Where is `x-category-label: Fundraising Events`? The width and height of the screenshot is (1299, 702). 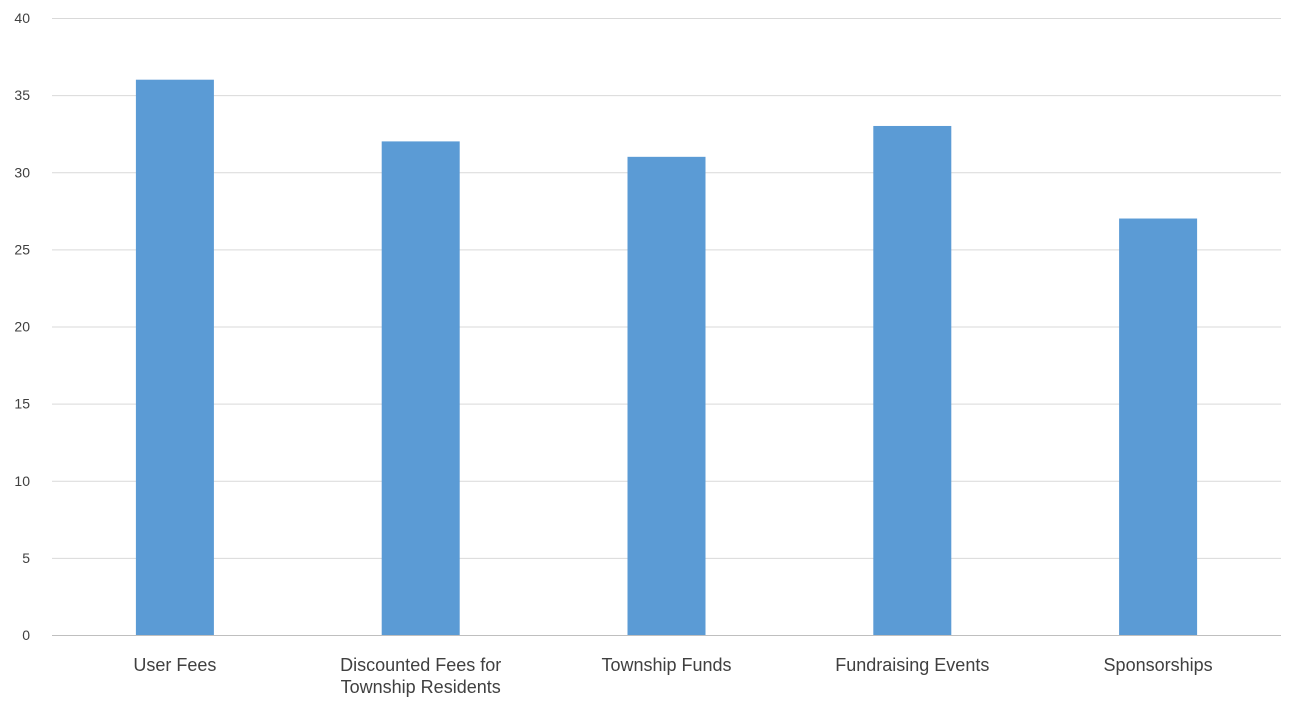
x-category-label: Fundraising Events is located at coordinates (912, 665).